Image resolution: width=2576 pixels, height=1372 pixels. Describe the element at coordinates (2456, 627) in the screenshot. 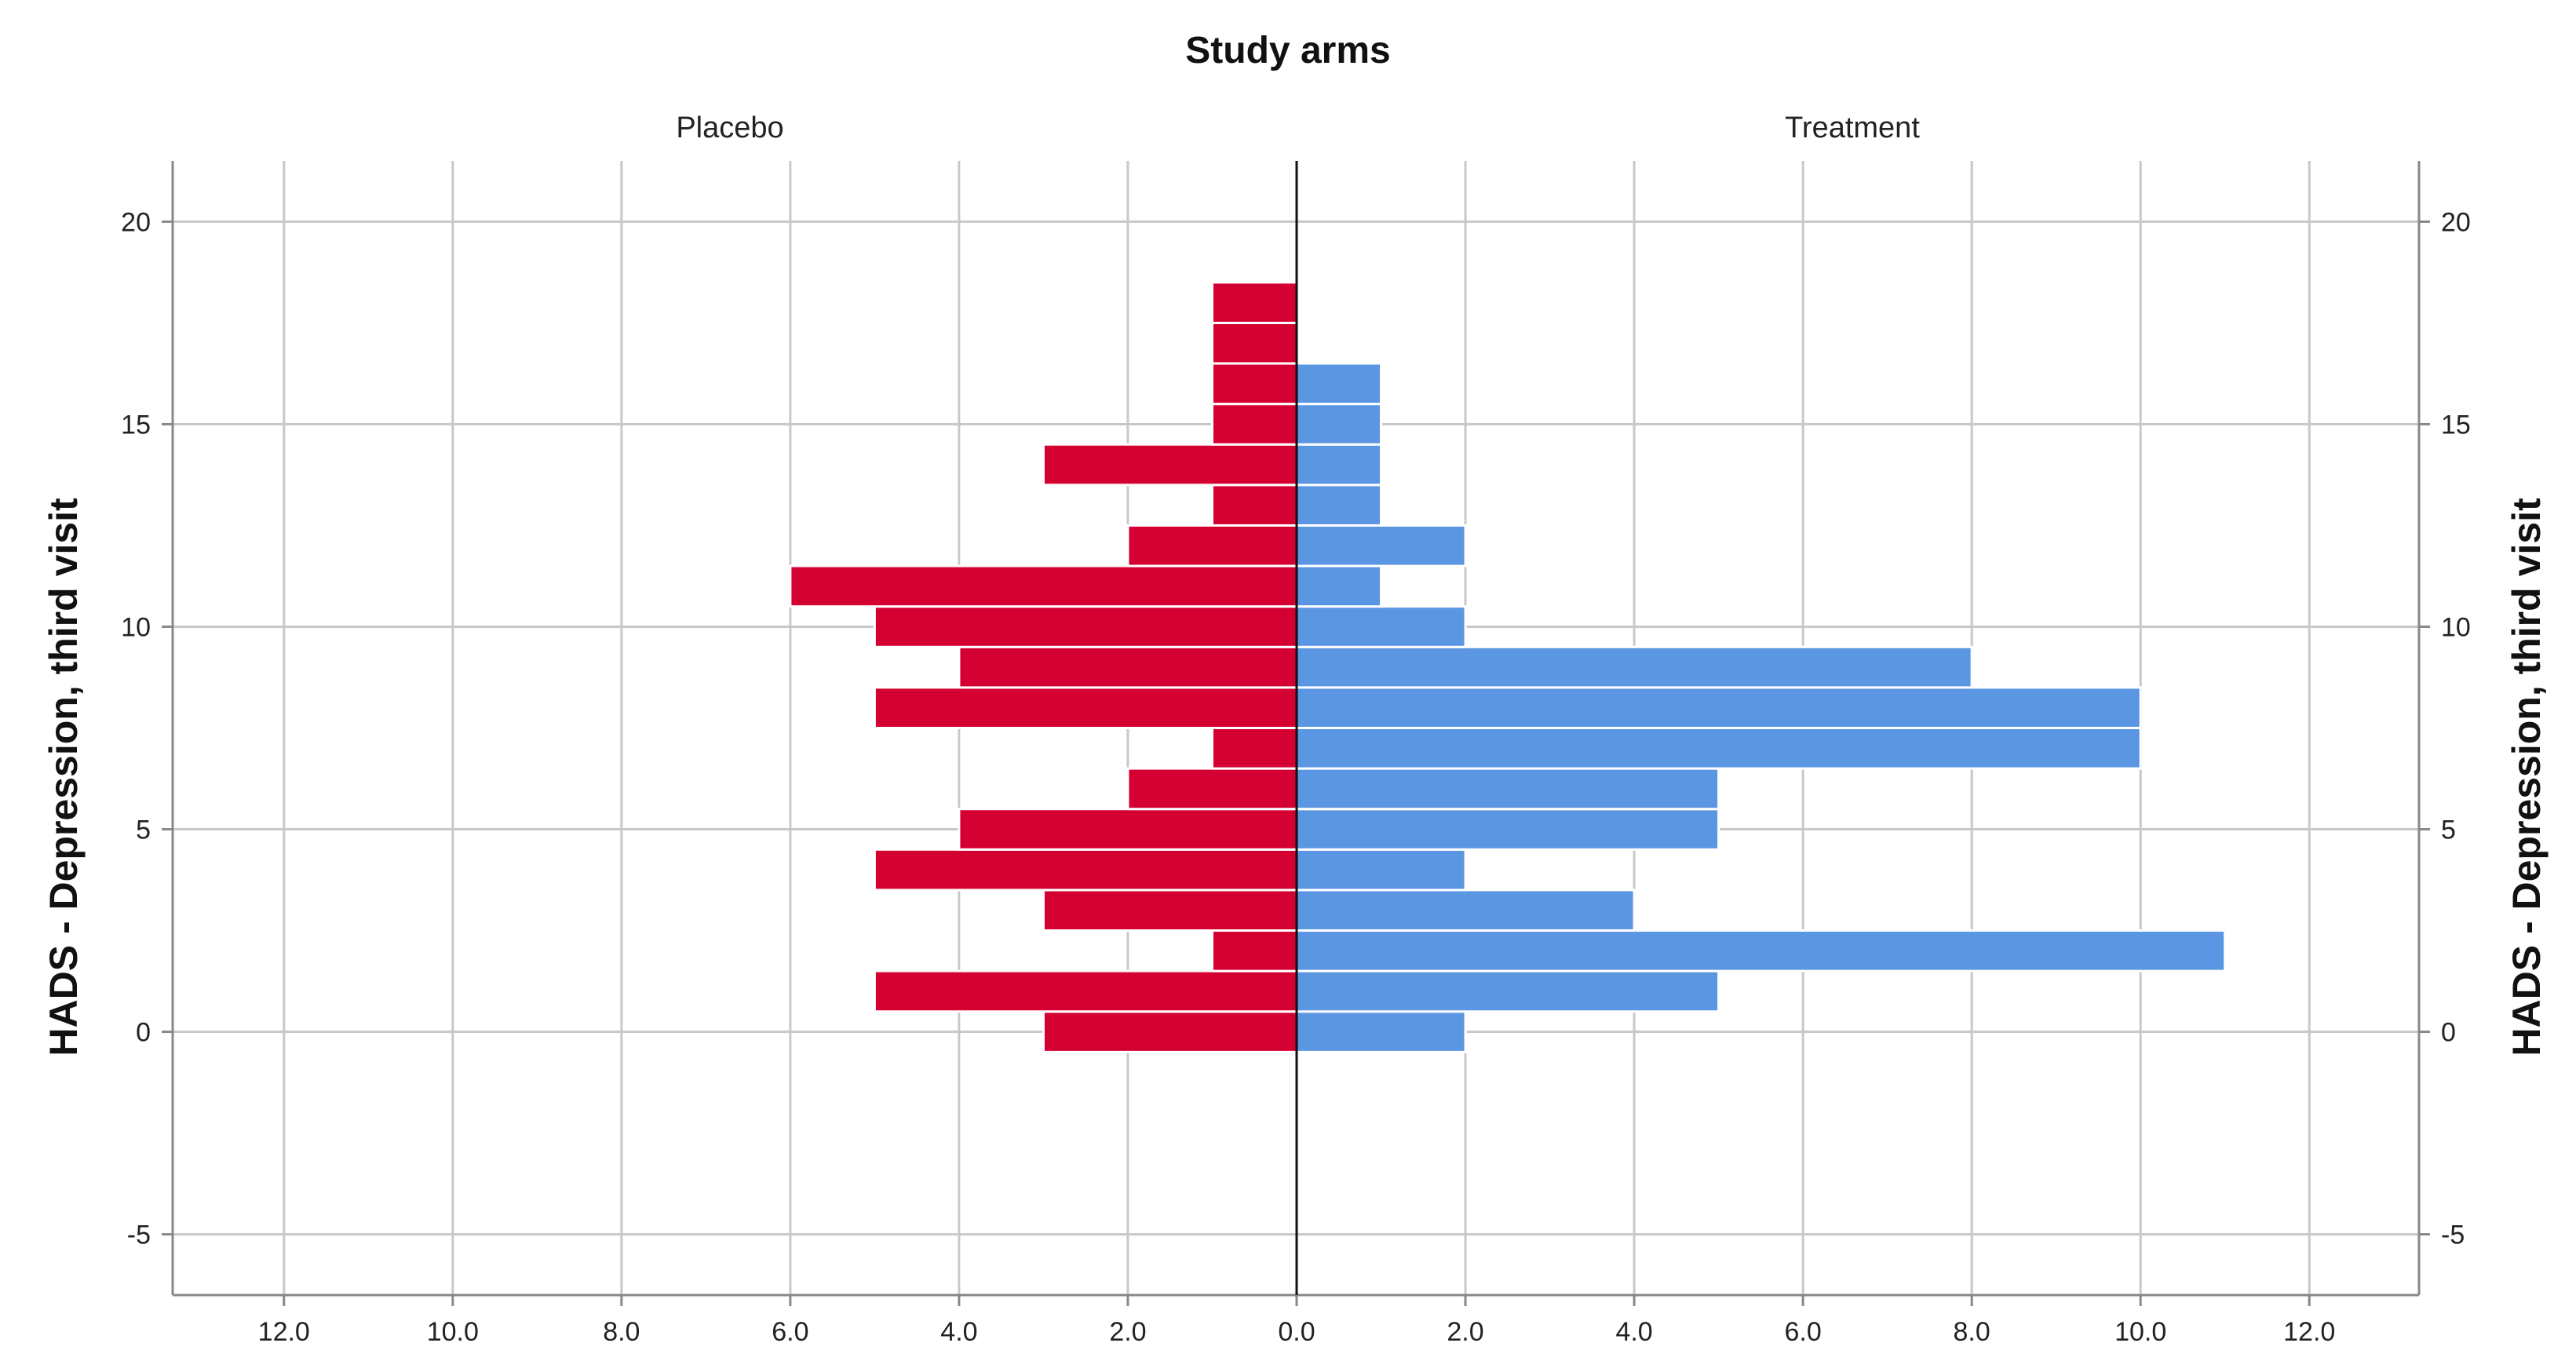

I see `y-tick-label-right: 10` at that location.